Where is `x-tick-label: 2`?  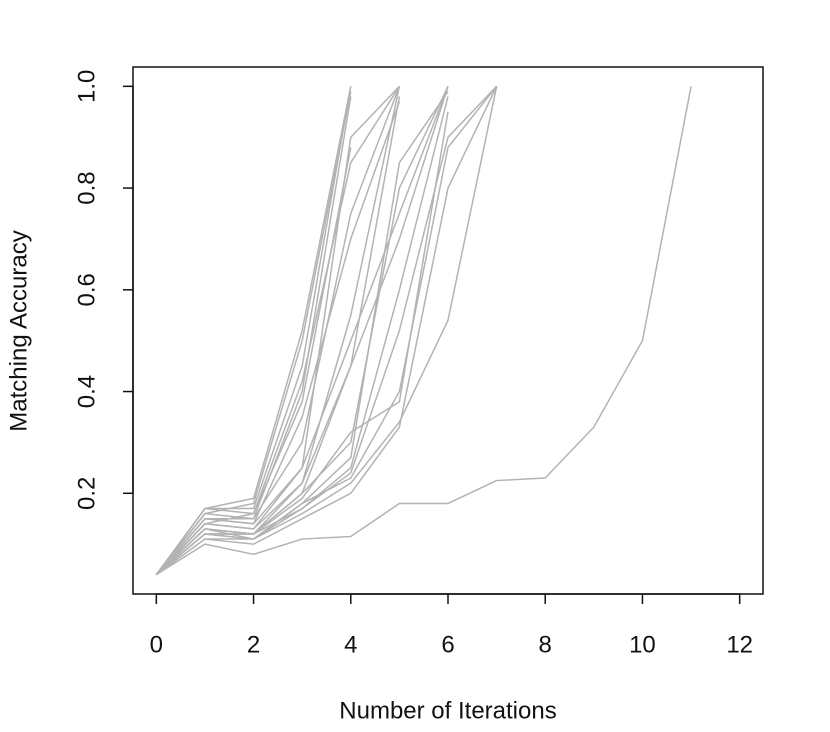
x-tick-label: 2 is located at coordinates (253, 644).